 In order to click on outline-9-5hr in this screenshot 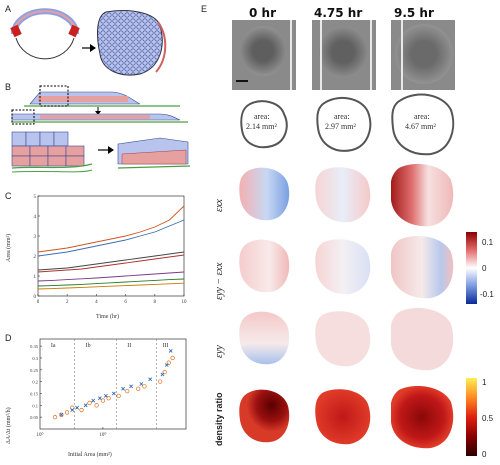, I will do `click(423, 124)`.